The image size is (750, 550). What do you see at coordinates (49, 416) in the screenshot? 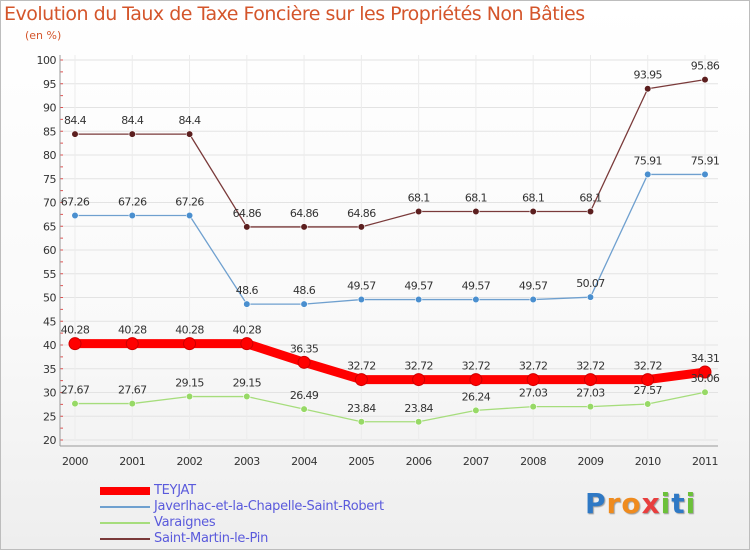
I see `y-tick-label: 25` at bounding box center [49, 416].